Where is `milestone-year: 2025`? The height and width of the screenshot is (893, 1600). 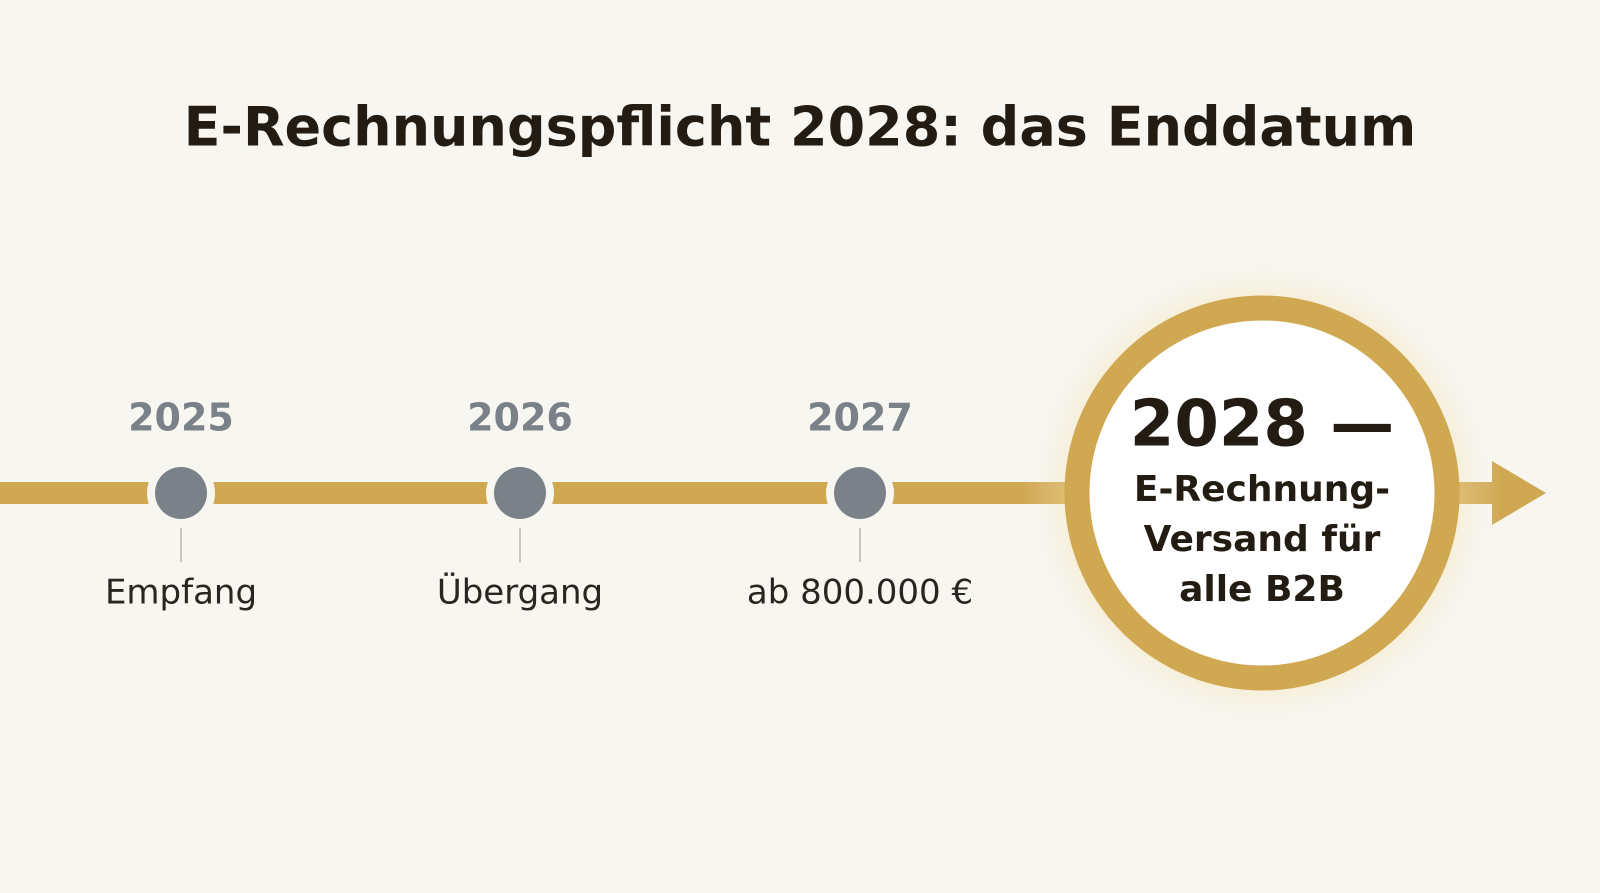 milestone-year: 2025 is located at coordinates (181, 418).